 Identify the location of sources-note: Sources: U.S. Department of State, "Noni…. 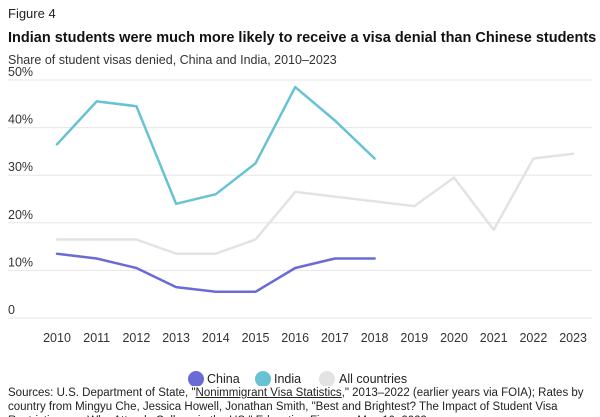
(300, 401).